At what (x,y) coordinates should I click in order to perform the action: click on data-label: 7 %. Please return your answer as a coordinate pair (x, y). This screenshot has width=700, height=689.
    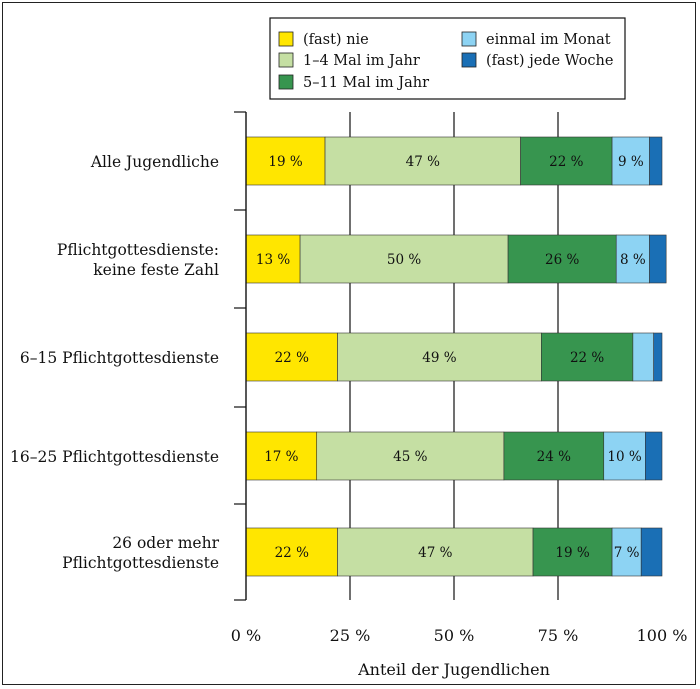
    Looking at the image, I should click on (627, 553).